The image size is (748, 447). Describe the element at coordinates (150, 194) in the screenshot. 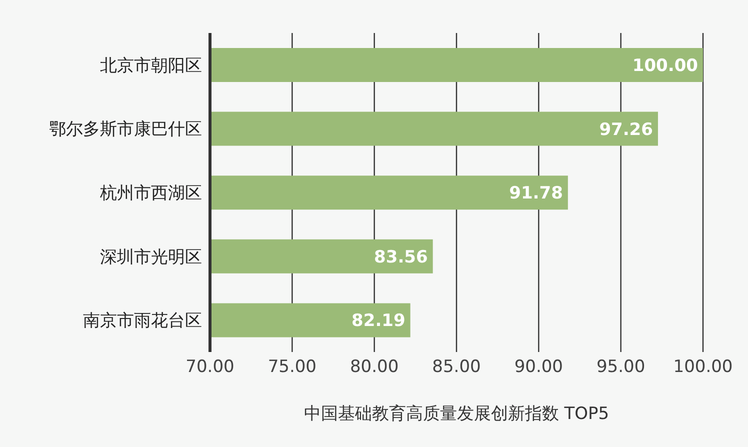

I see `y-tick-label: 杭州市西湖区` at that location.